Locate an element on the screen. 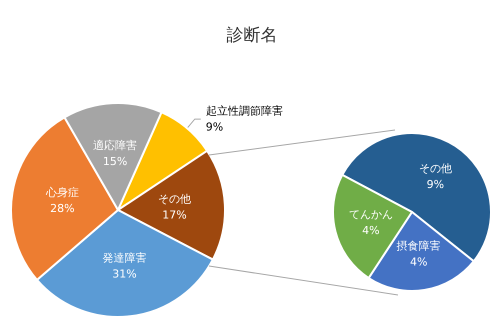  slice-label: 起立性調節障害 is located at coordinates (244, 111).